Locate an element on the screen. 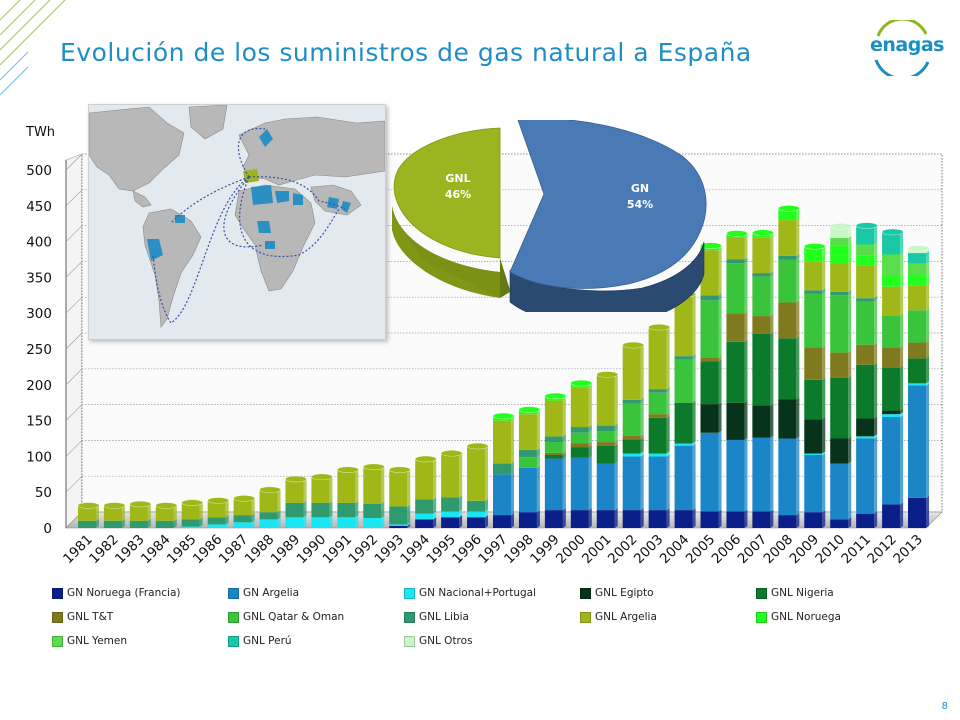 The height and width of the screenshot is (720, 960). x-tick-label: 1995 is located at coordinates (441, 550).